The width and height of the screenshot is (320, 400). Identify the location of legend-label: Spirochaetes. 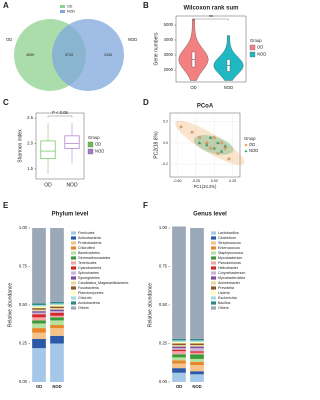
(88, 273).